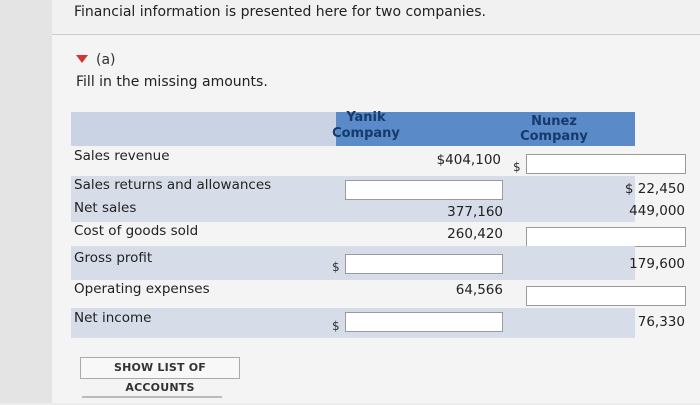  What do you see at coordinates (606, 237) in the screenshot?
I see `nunez-cogs-input` at bounding box center [606, 237].